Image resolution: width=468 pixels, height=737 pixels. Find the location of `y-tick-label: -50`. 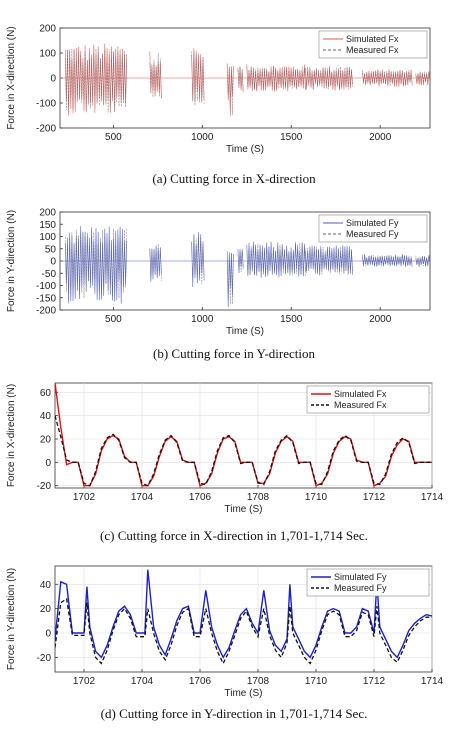

y-tick-label: -50 is located at coordinates (49, 274).